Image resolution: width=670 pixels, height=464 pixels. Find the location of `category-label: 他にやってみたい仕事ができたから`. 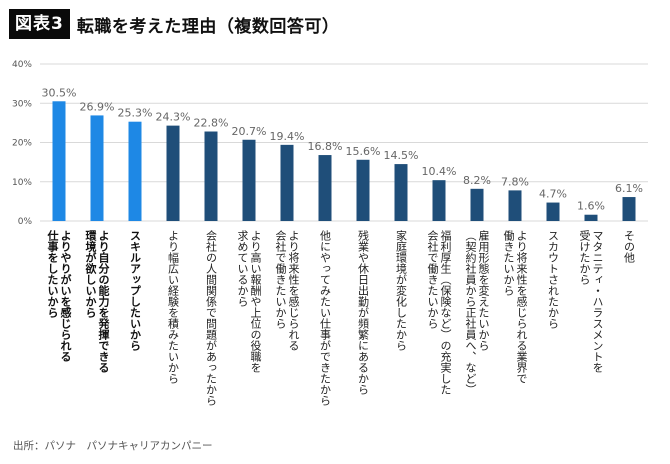

category-label: 他にやってみたい仕事ができたから is located at coordinates (325, 318).